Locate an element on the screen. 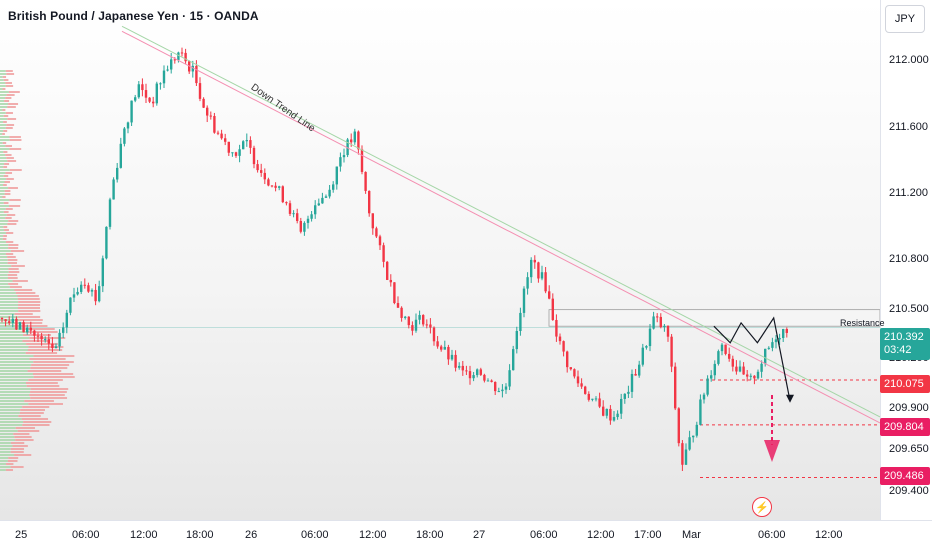 The height and width of the screenshot is (551, 932). target-arrow-head is located at coordinates (772, 451).